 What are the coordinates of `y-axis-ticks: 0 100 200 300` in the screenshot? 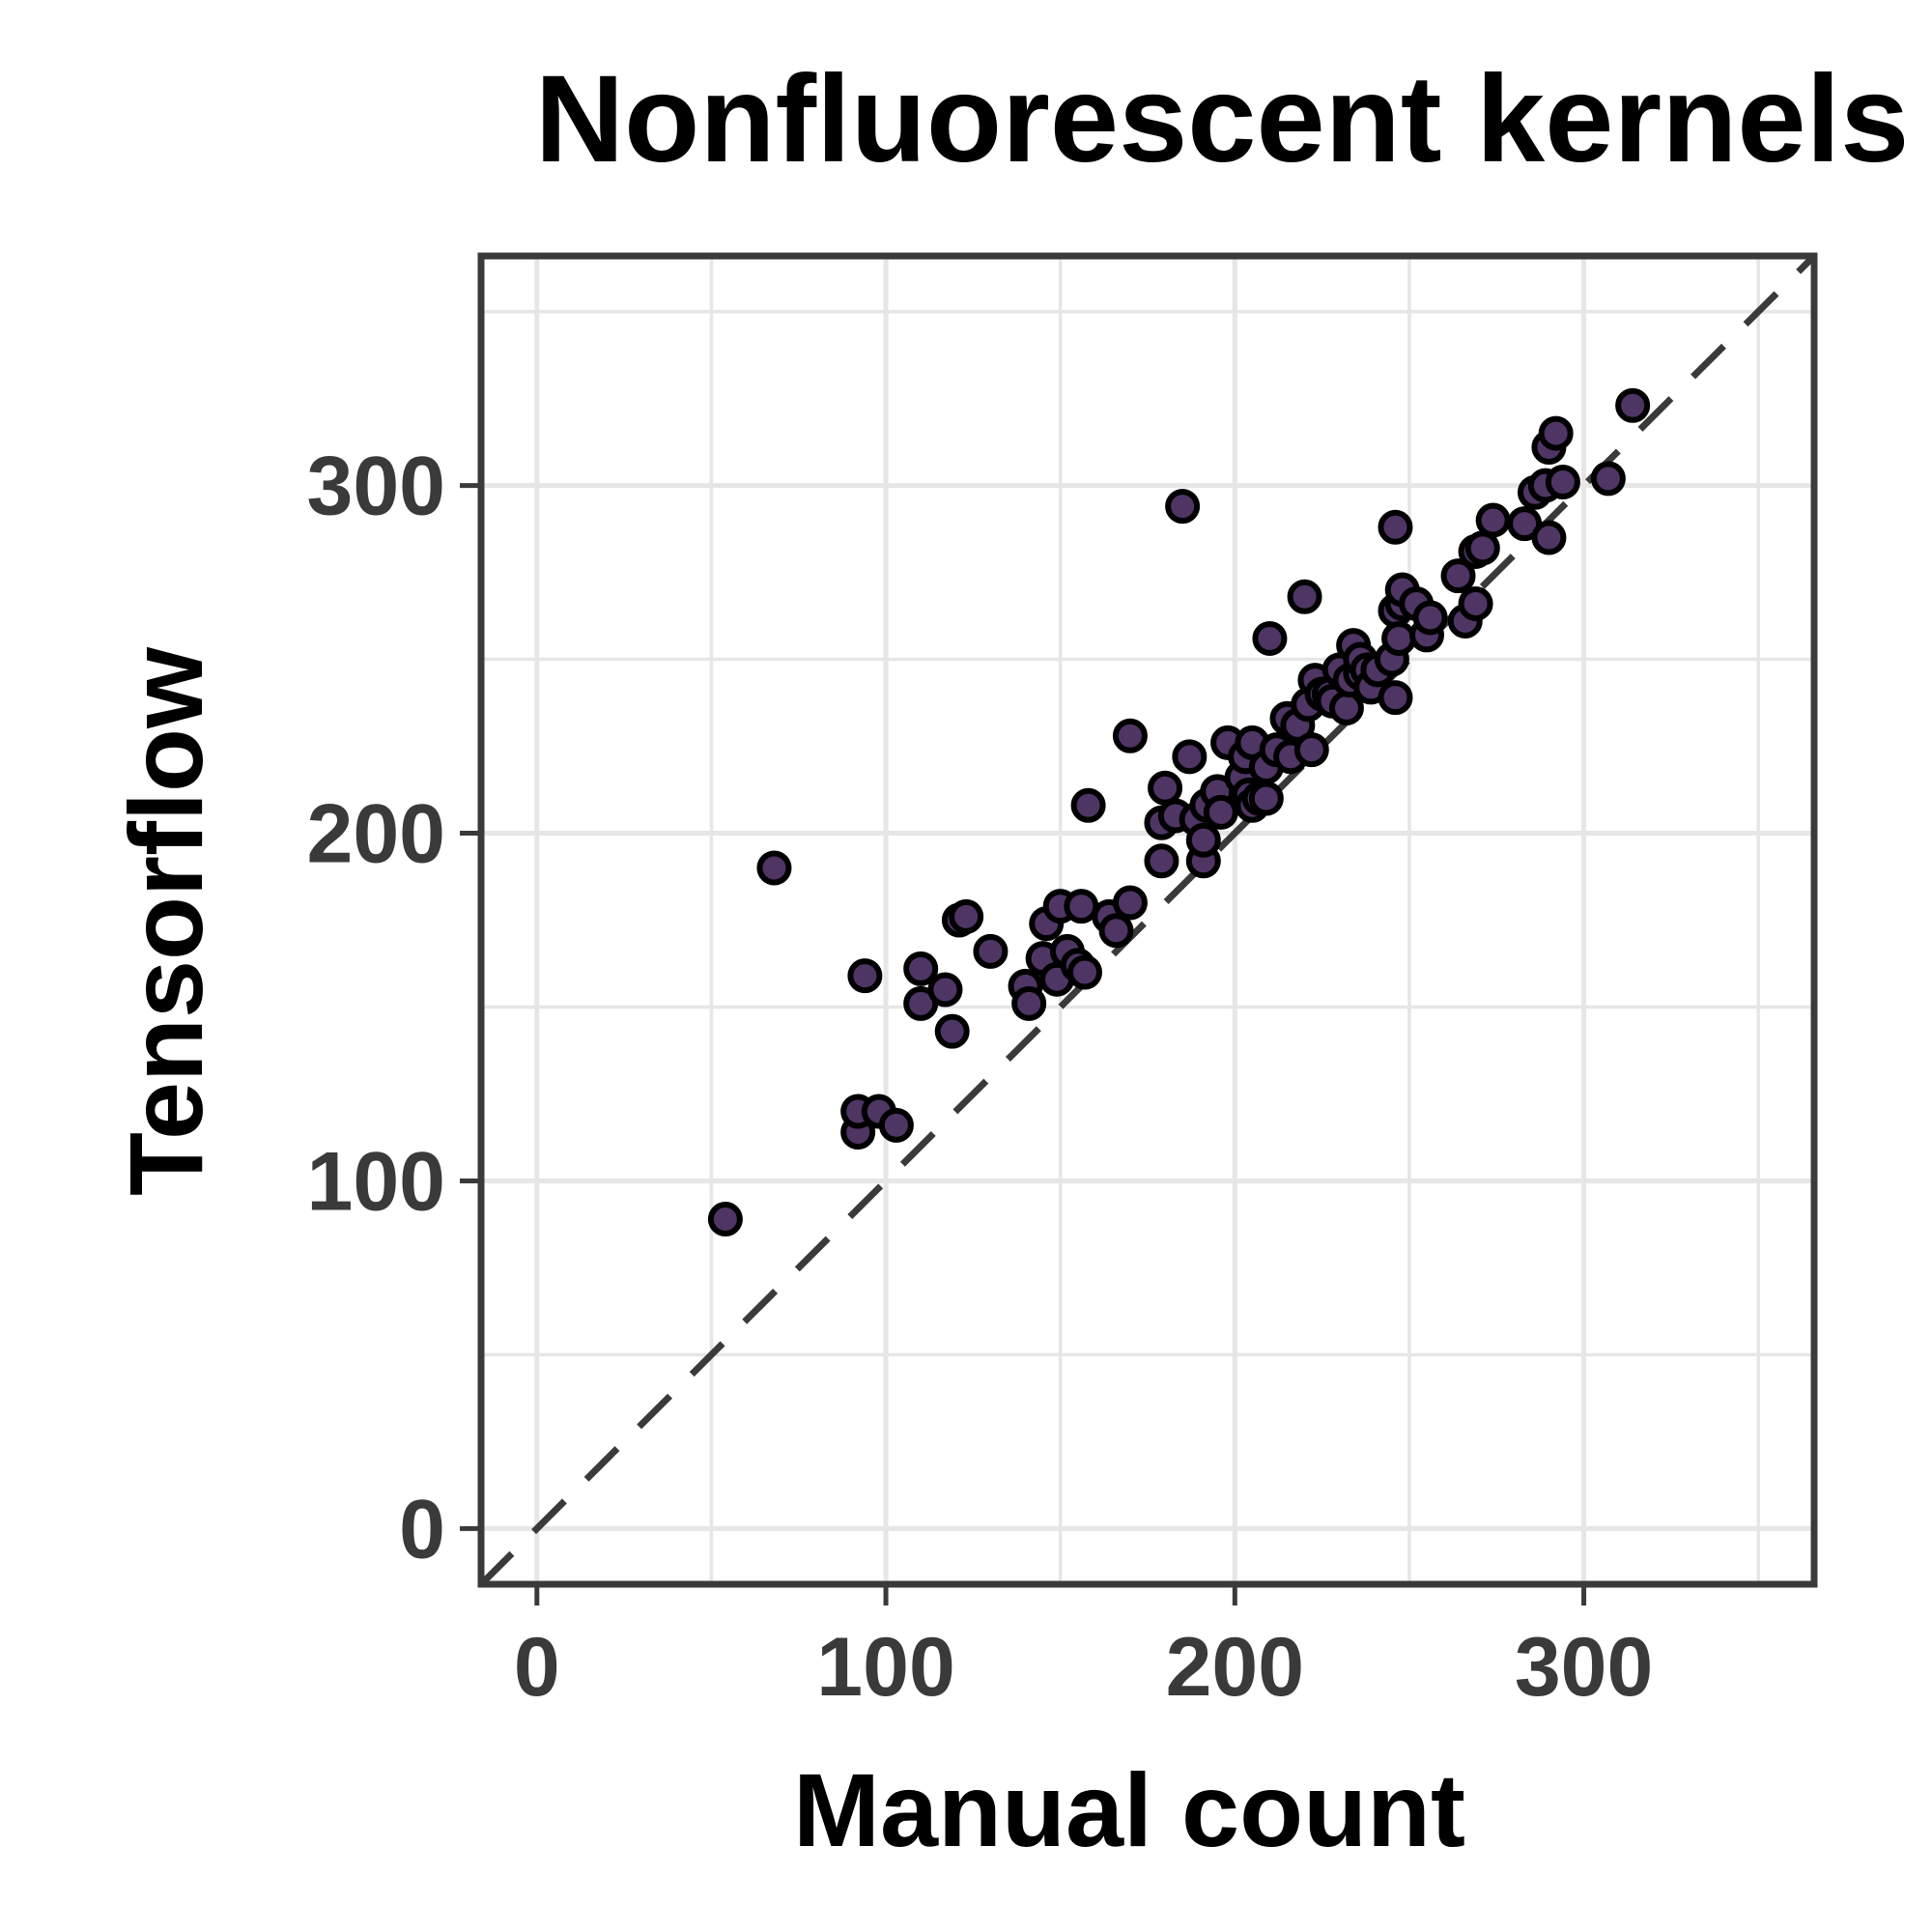 It's located at (394, 1008).